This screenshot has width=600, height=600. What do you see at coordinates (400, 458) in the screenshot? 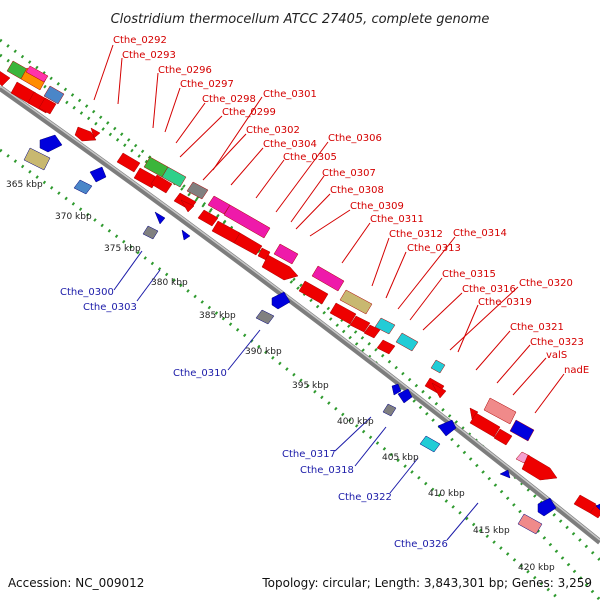
I see `scale-label-405: 405 kbp` at bounding box center [400, 458].